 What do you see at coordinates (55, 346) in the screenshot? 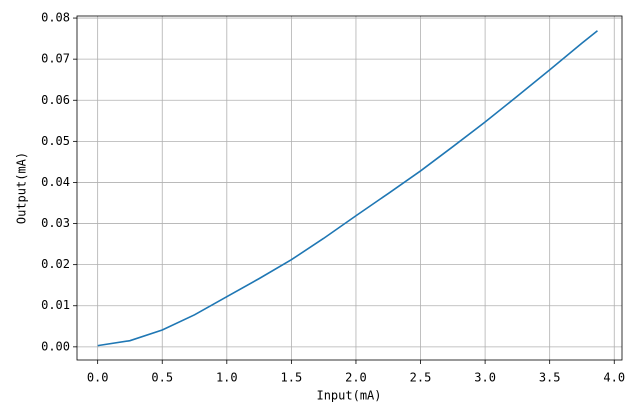
I see `y-tick-label: 0.00` at bounding box center [55, 346].